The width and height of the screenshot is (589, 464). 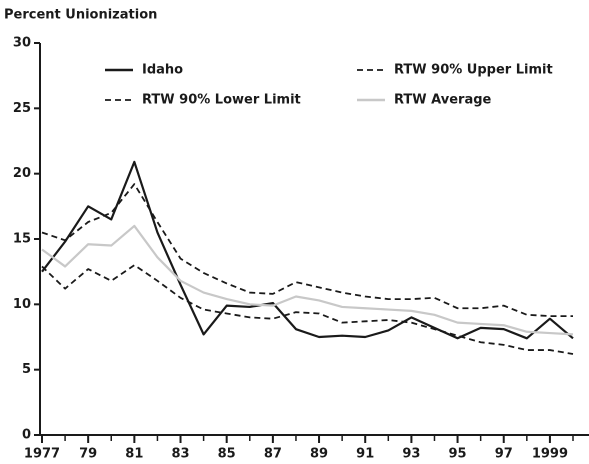 I want to click on legend-label: RTW 90% Upper Limit, so click(x=473, y=70).